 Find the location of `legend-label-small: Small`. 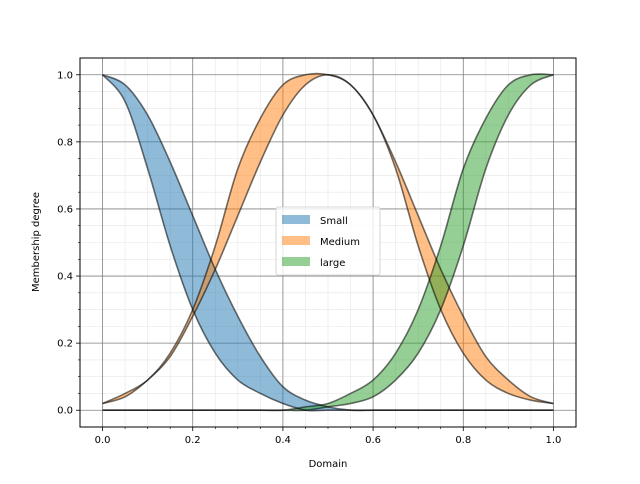

legend-label-small: Small is located at coordinates (334, 221).